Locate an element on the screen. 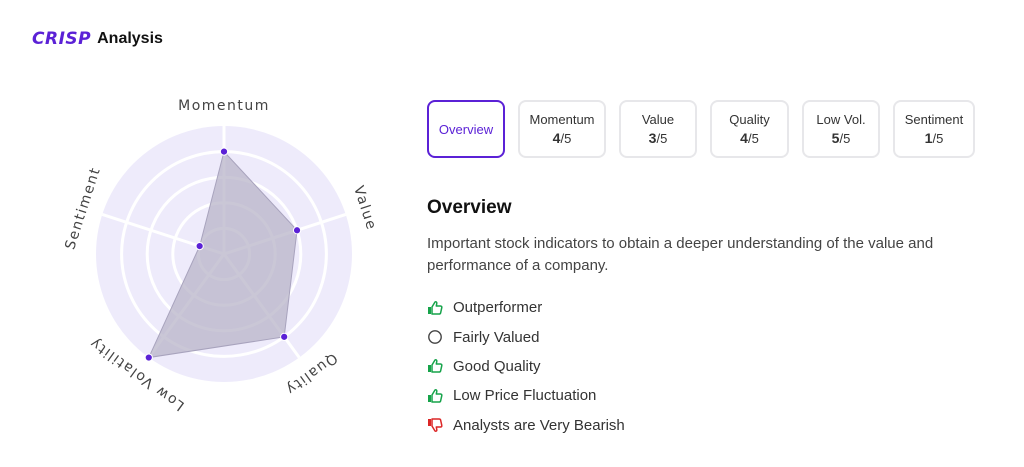 This screenshot has height=467, width=1024. list-item: Analysts are Very Bearish is located at coordinates (707, 425).